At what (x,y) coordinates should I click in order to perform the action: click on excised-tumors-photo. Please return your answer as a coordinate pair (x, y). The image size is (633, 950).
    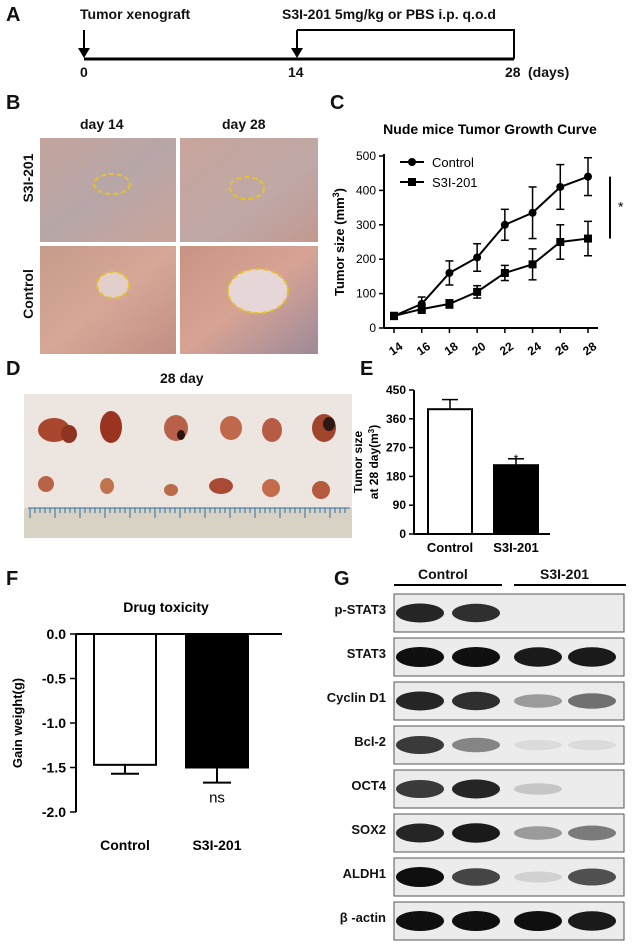
    Looking at the image, I should click on (188, 466).